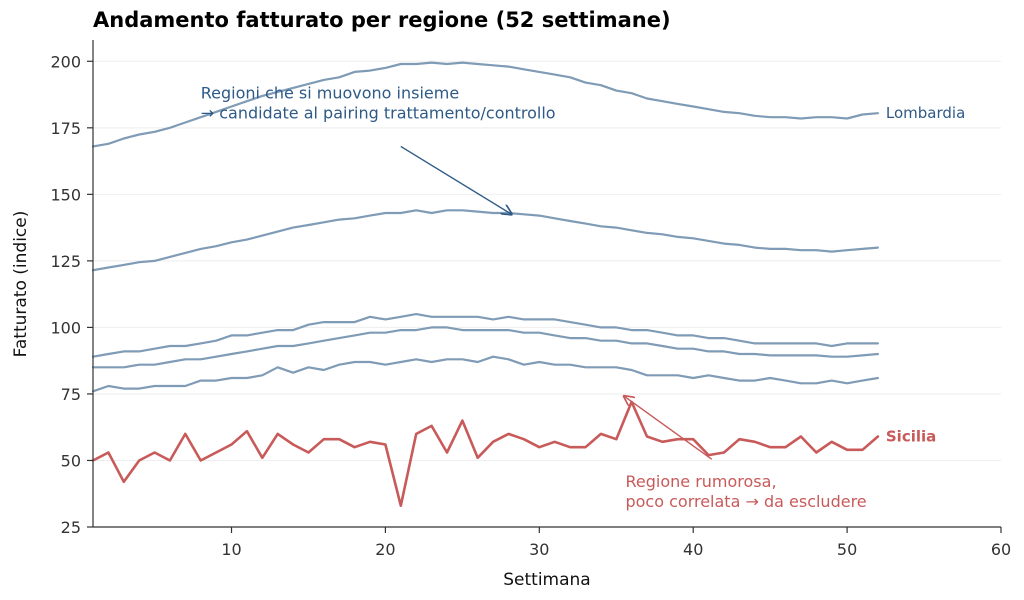 The width and height of the screenshot is (1024, 600). I want to click on y-axis-label: Fatturato (indice), so click(21, 284).